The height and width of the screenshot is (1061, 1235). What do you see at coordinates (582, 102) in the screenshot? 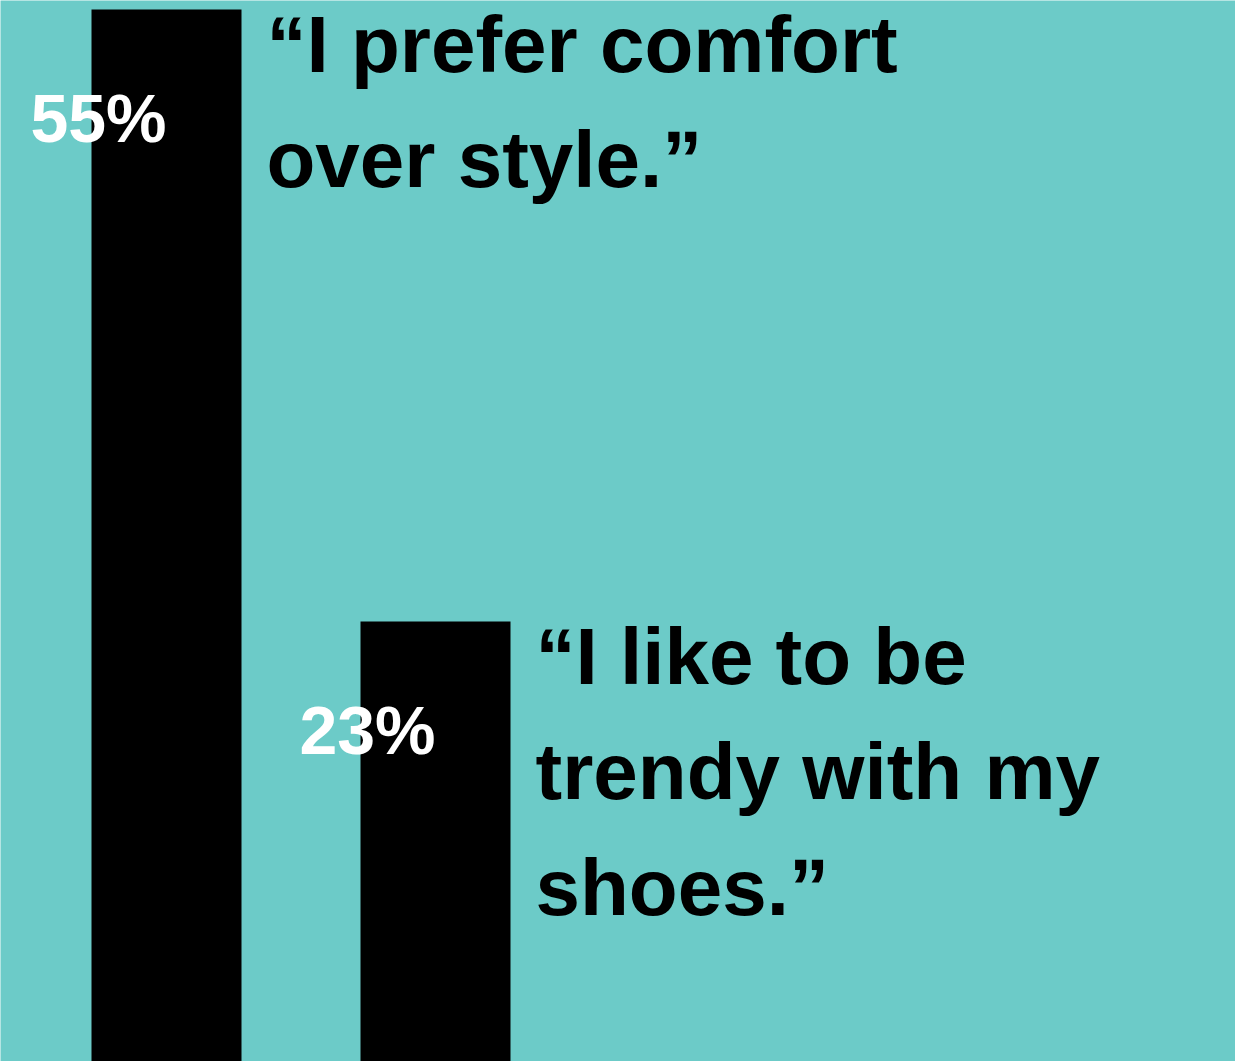
I see `annotation: “I prefer comfort over style.”` at bounding box center [582, 102].